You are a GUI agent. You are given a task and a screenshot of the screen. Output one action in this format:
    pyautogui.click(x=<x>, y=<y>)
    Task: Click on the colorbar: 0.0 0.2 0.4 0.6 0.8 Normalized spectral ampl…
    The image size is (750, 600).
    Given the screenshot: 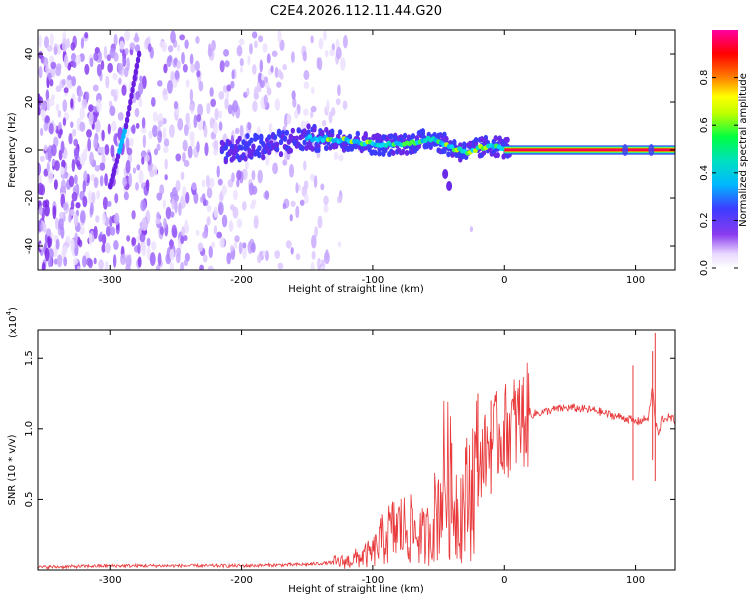 What is the action you would take?
    pyautogui.click(x=724, y=153)
    